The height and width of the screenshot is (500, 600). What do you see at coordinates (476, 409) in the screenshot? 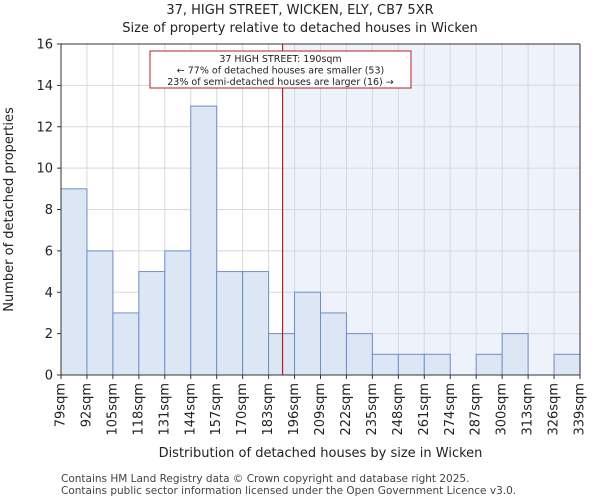
I see `x-tick-label: 287sqm` at bounding box center [476, 409].